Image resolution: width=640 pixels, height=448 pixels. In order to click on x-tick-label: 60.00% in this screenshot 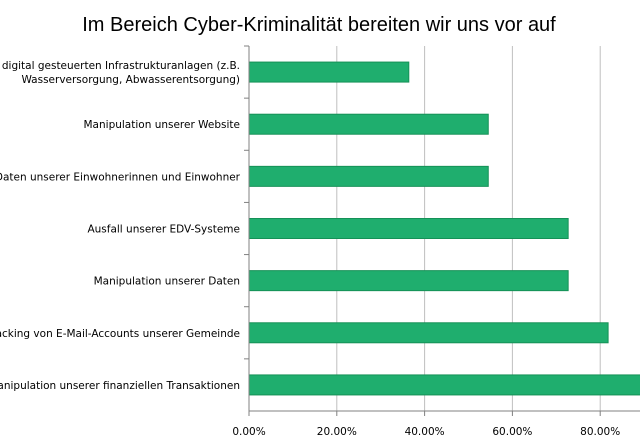, I will do `click(512, 432)`.